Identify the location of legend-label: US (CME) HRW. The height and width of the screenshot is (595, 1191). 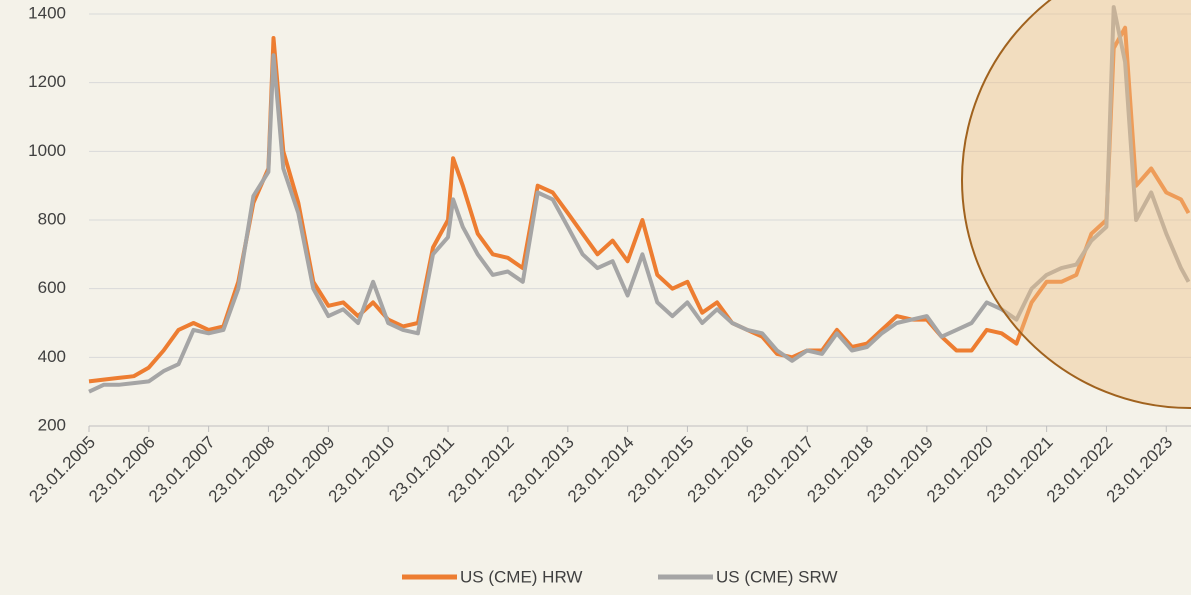
(521, 576).